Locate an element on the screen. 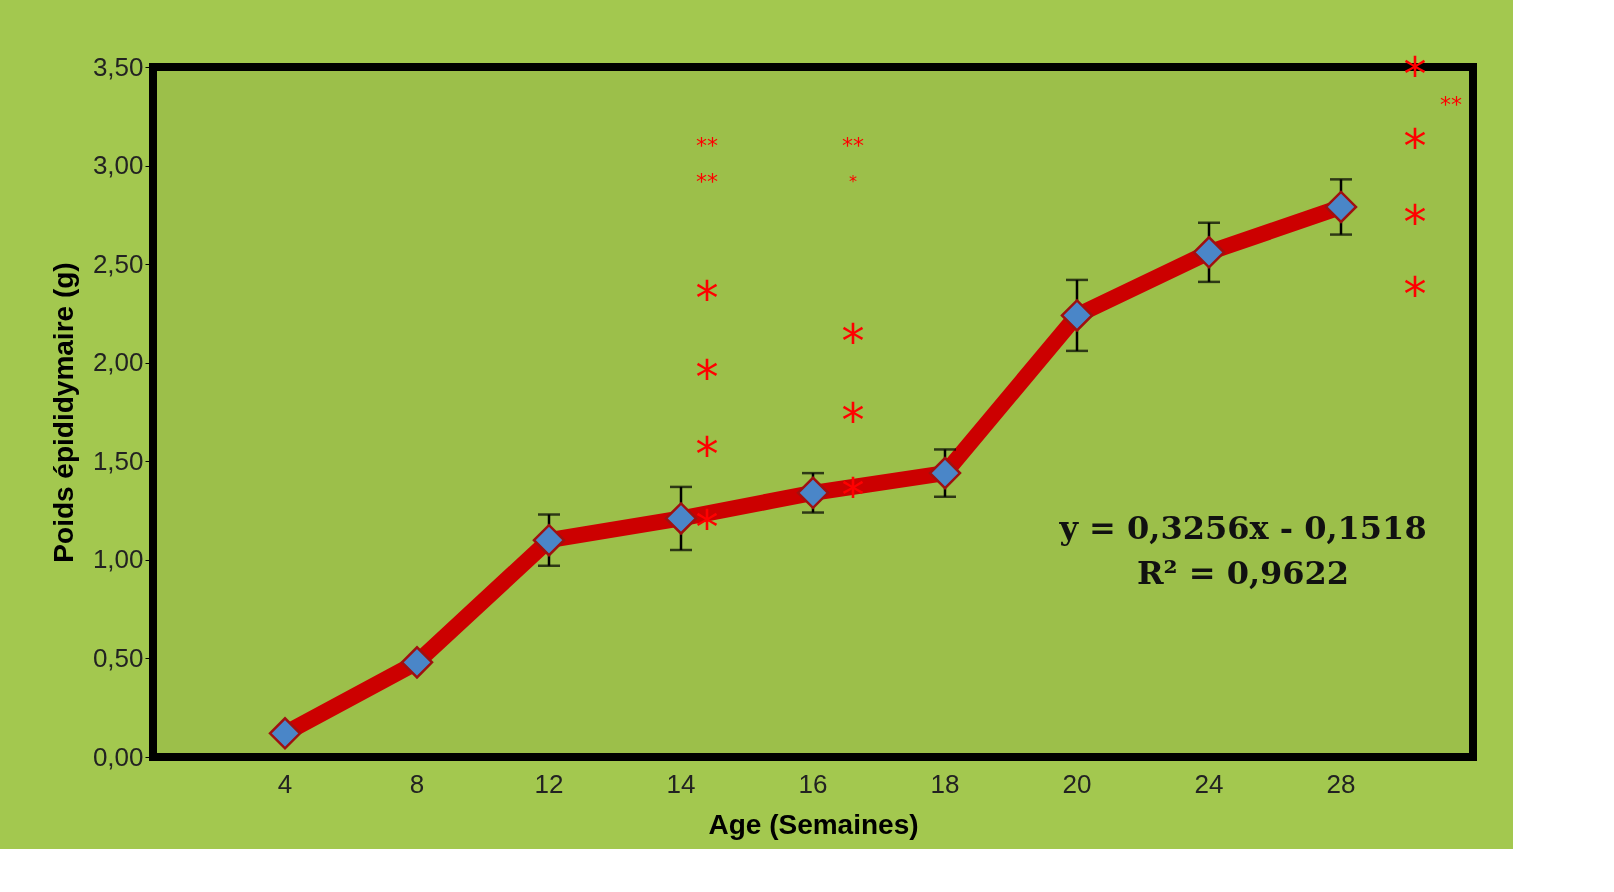 The height and width of the screenshot is (892, 1614). annotation: R² = 0,9622 is located at coordinates (1243, 573).